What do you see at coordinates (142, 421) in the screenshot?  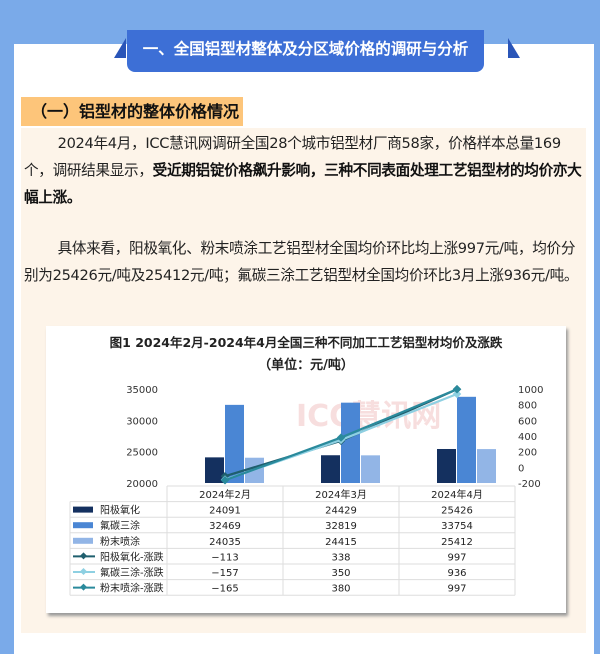 I see `y-left-tick: 30000` at bounding box center [142, 421].